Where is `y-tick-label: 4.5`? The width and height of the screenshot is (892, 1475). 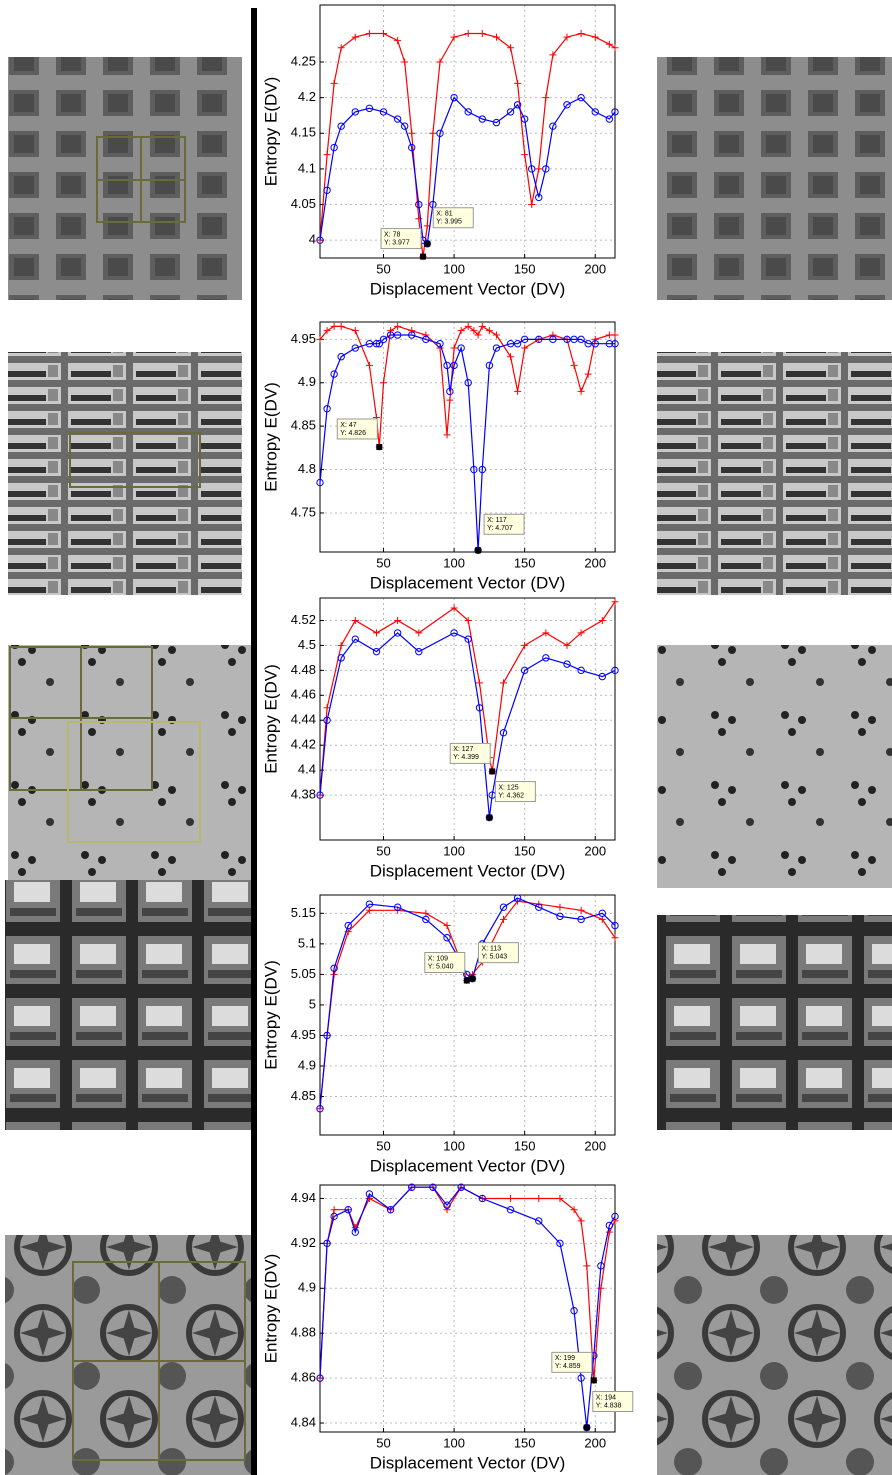
y-tick-label: 4.5 is located at coordinates (307, 644).